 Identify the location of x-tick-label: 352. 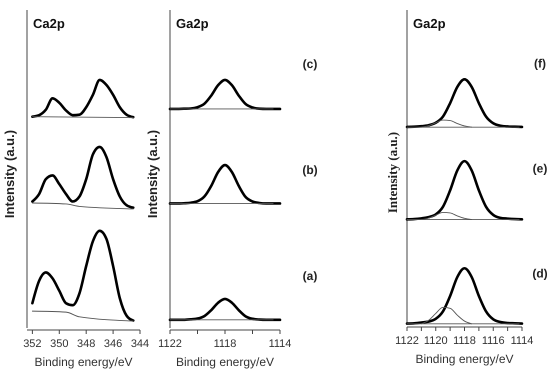
(32, 344).